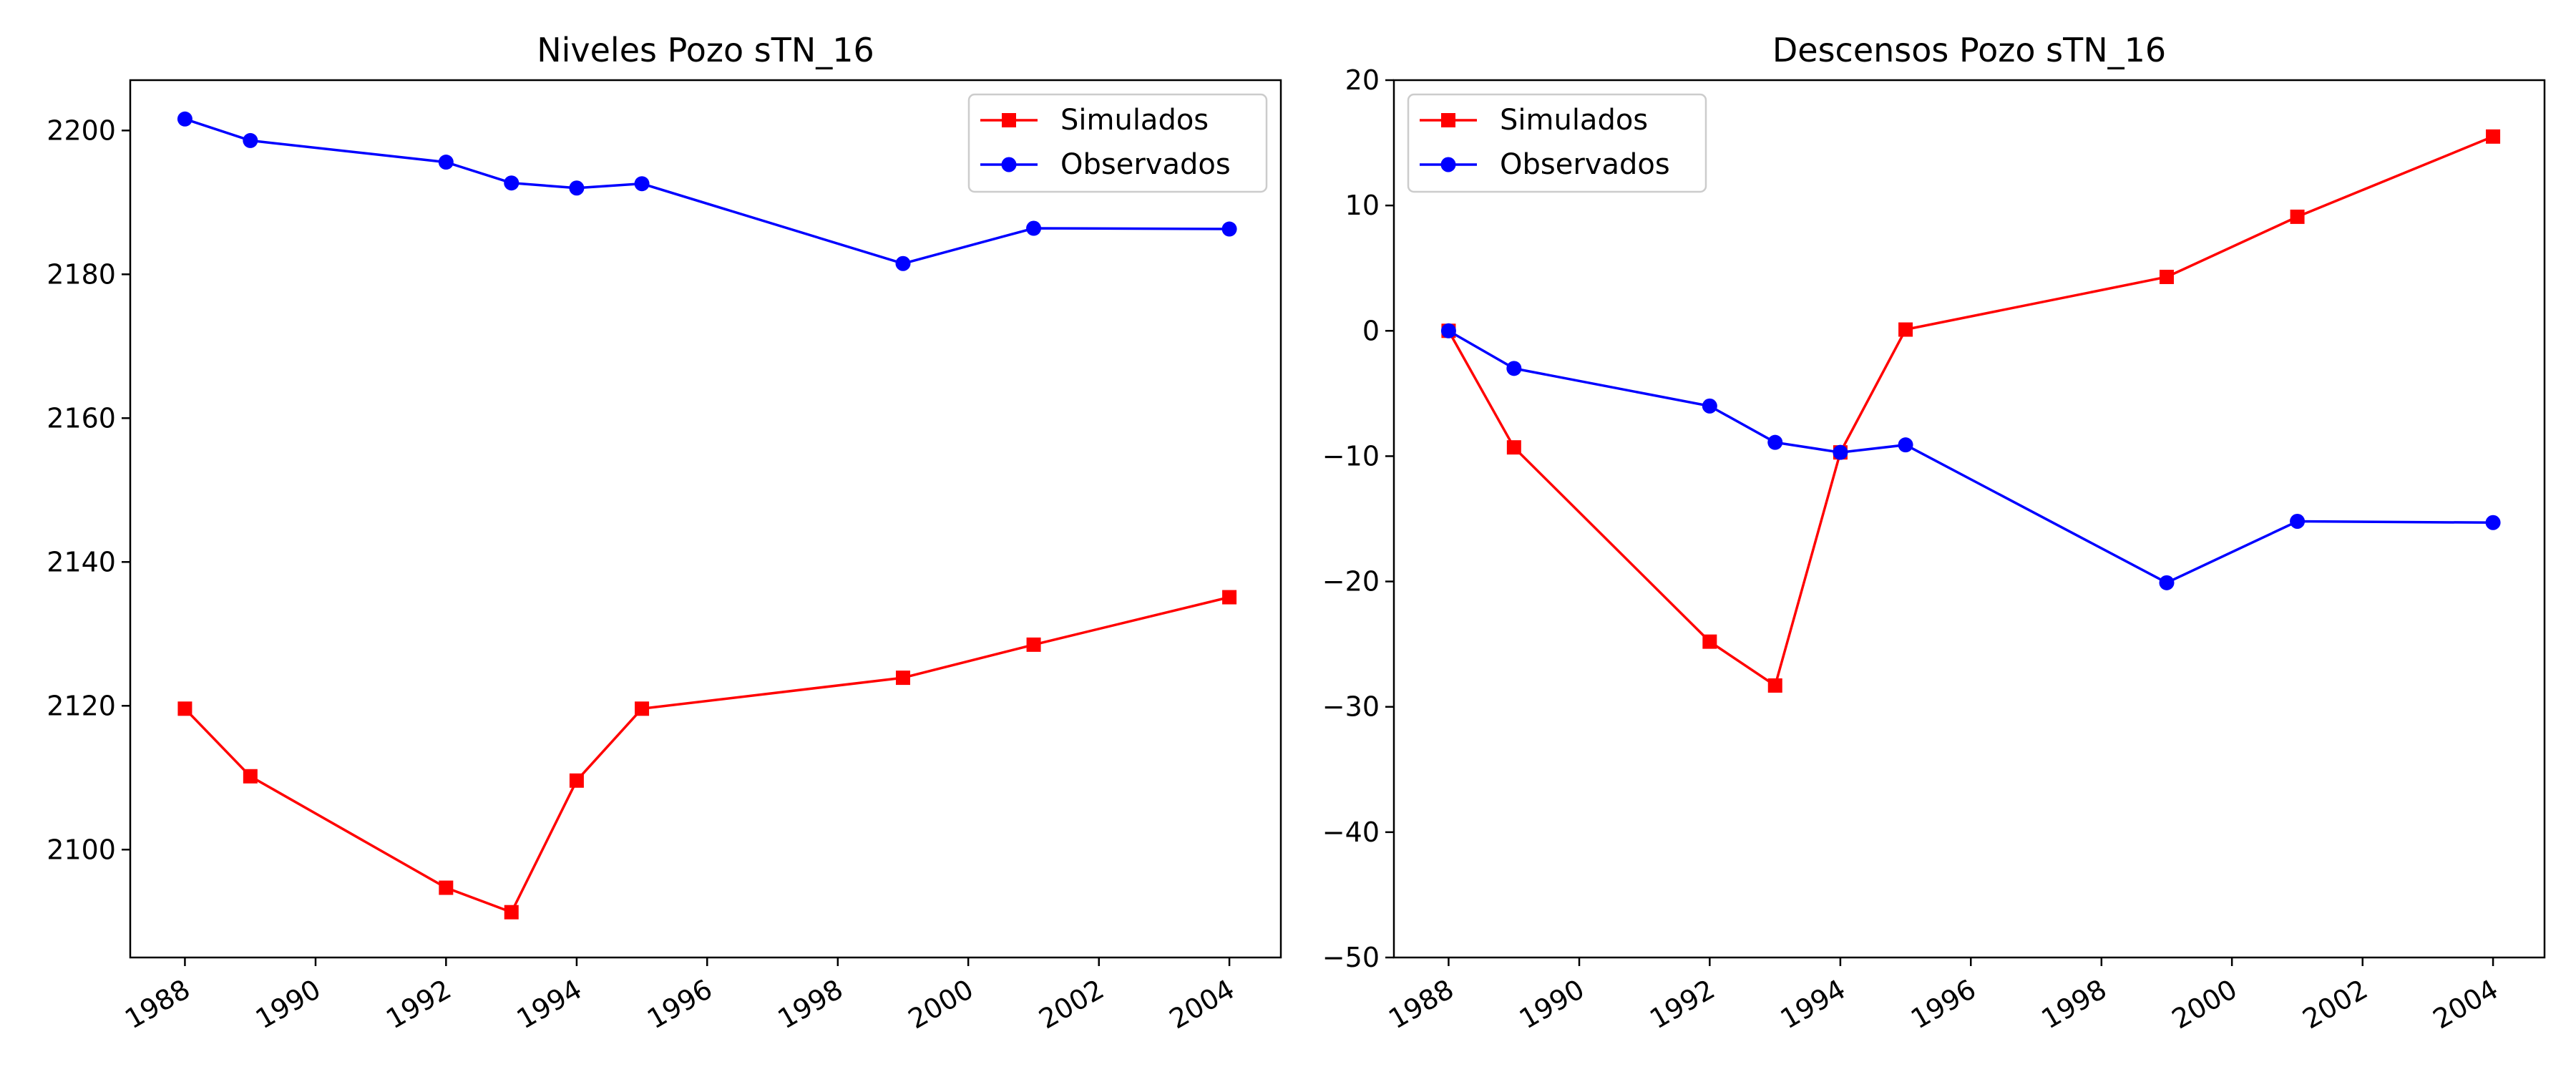  I want to click on y-tick-label: 10, so click(1362, 205).